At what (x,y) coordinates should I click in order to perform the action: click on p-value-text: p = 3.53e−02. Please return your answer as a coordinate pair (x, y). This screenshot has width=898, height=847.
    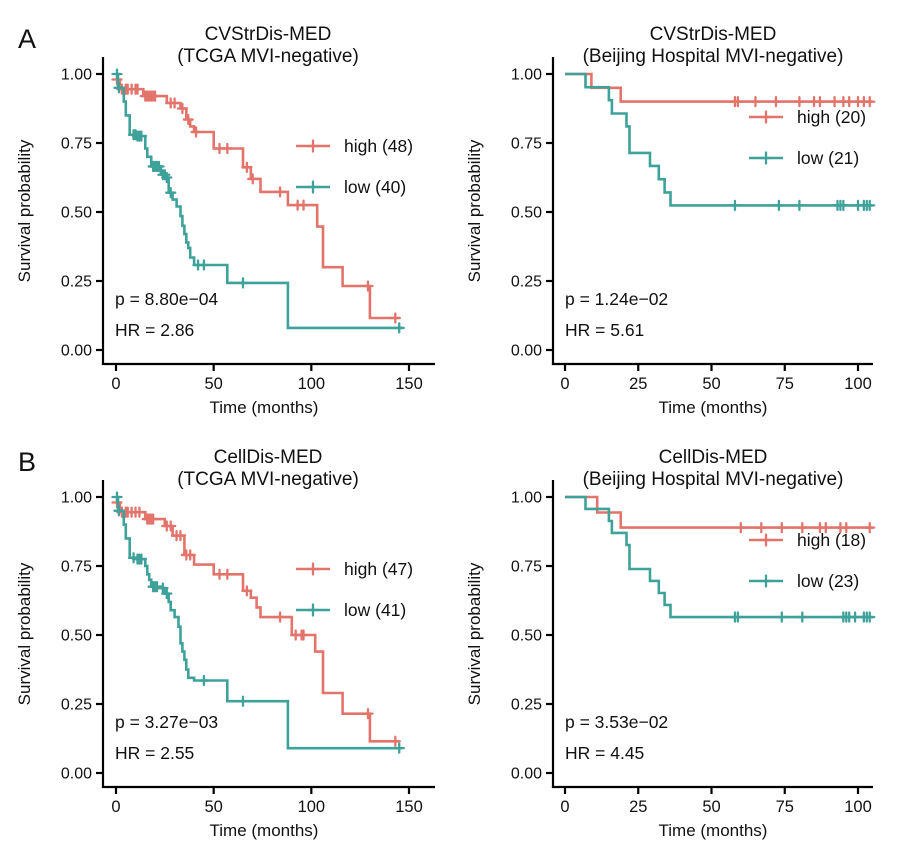
    Looking at the image, I should click on (616, 722).